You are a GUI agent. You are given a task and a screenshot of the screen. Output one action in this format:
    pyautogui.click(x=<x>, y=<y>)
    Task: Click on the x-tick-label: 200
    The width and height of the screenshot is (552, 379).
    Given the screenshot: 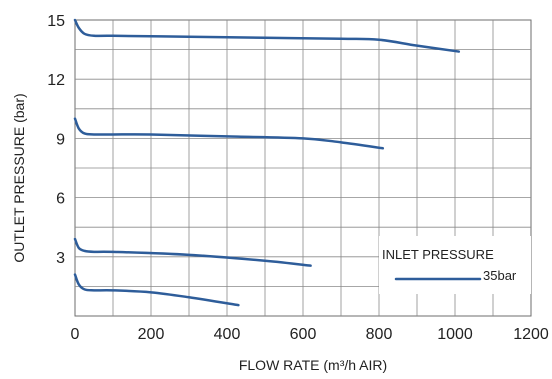 What is the action you would take?
    pyautogui.click(x=151, y=334)
    